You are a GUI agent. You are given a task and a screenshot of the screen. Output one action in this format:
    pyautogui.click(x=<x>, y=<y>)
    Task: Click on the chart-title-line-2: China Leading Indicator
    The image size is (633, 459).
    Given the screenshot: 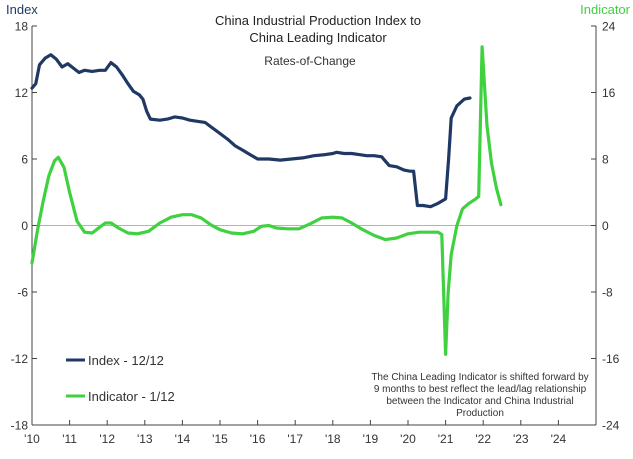 What is the action you would take?
    pyautogui.click(x=318, y=37)
    